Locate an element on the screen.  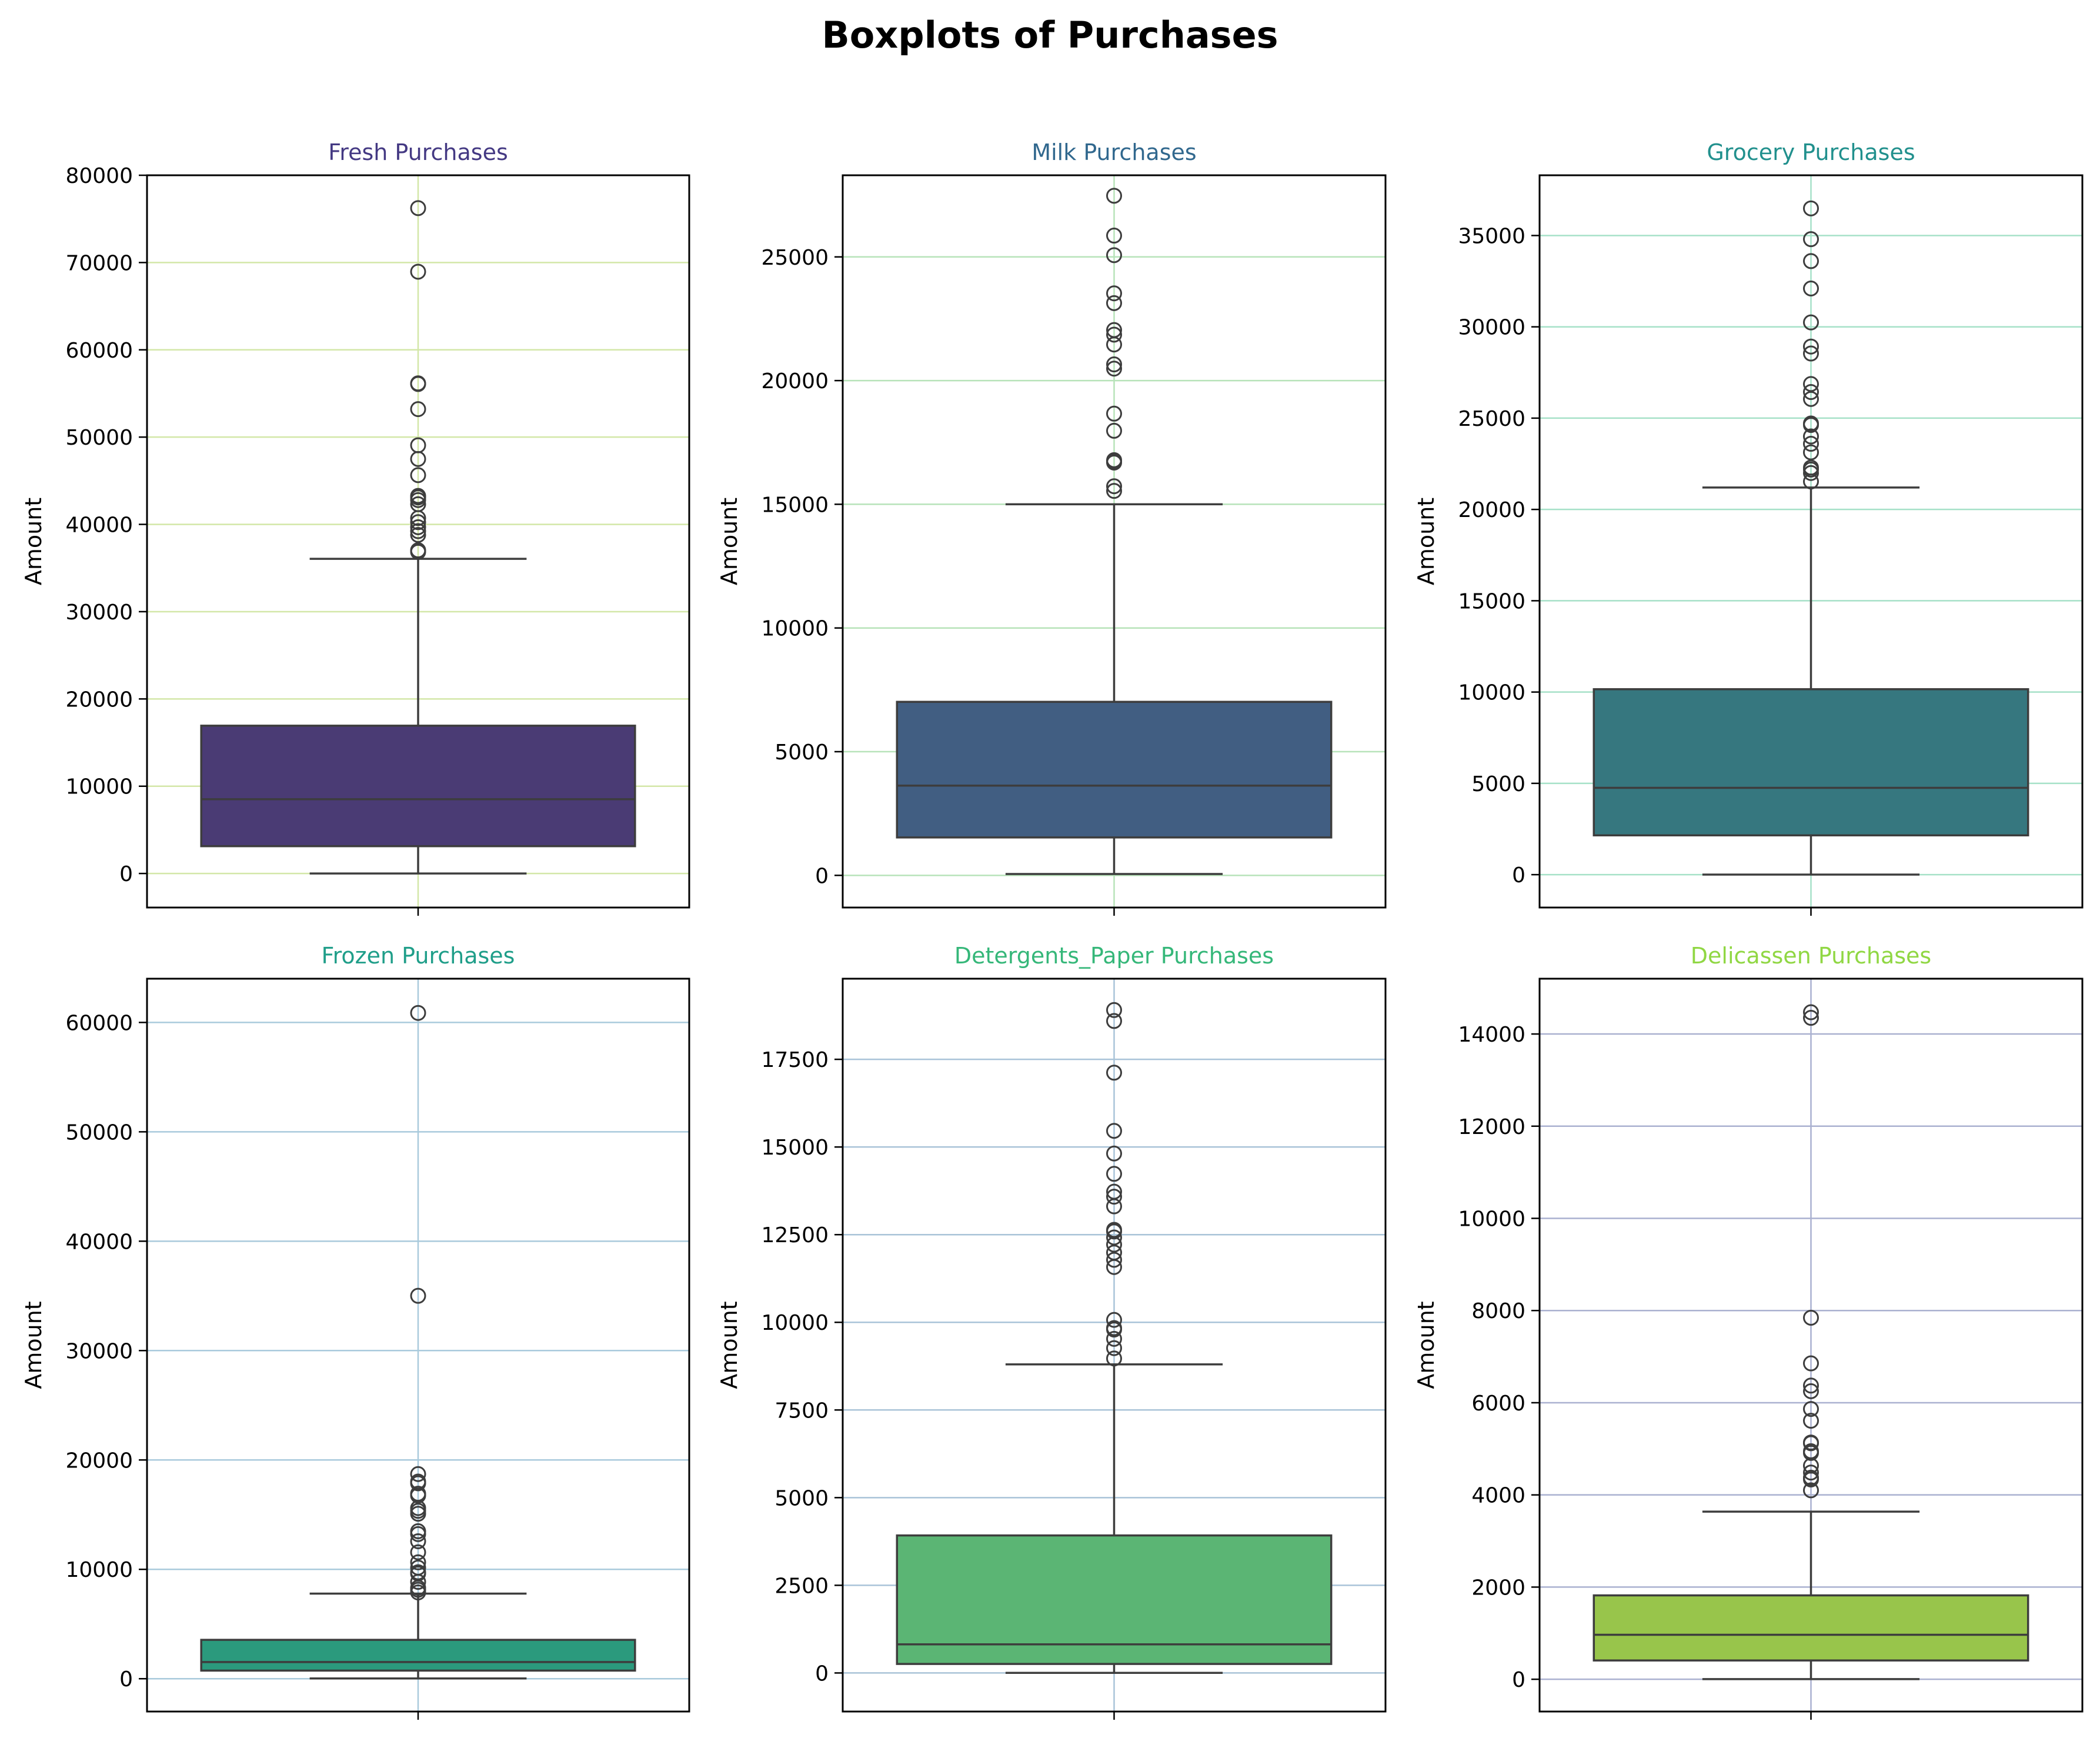
subplot-title: Delicassen Purchases is located at coordinates (1811, 956).